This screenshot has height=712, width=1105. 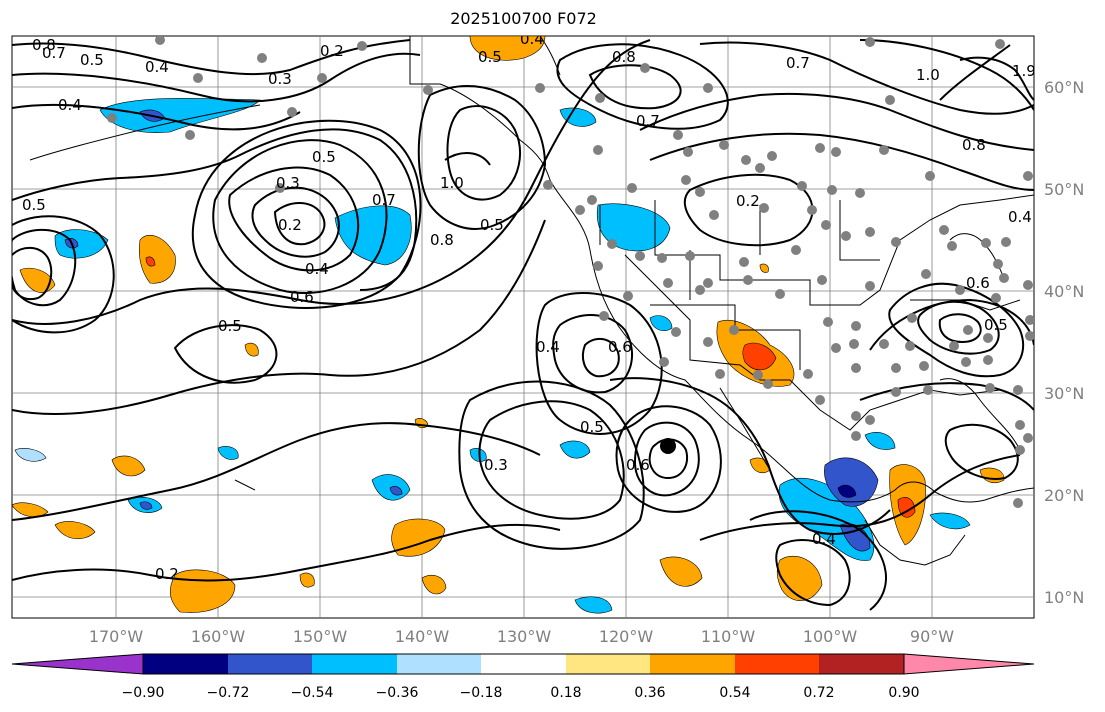 What do you see at coordinates (143, 693) in the screenshot?
I see `colorbar-tick-label: −0.90` at bounding box center [143, 693].